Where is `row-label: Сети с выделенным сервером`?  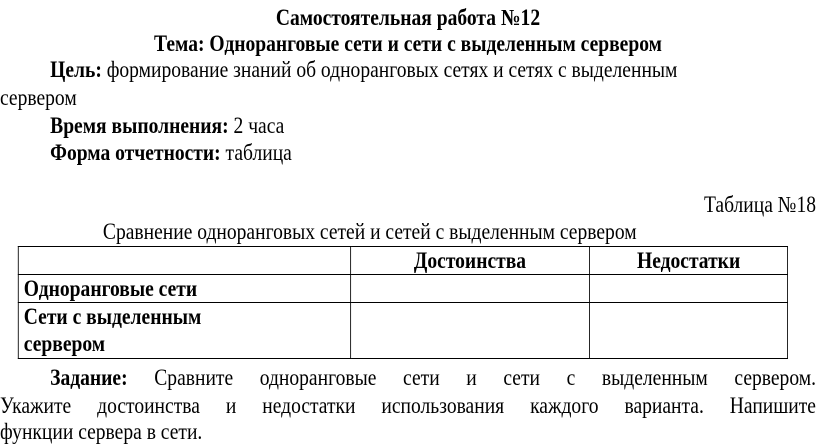 row-label: Сети с выделенным сервером is located at coordinates (184, 330).